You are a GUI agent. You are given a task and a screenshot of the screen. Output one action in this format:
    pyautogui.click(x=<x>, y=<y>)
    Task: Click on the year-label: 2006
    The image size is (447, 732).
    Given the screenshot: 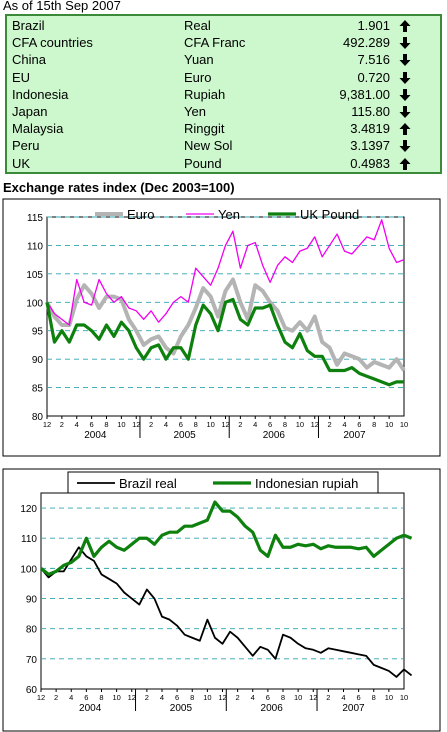 What is the action you would take?
    pyautogui.click(x=274, y=435)
    